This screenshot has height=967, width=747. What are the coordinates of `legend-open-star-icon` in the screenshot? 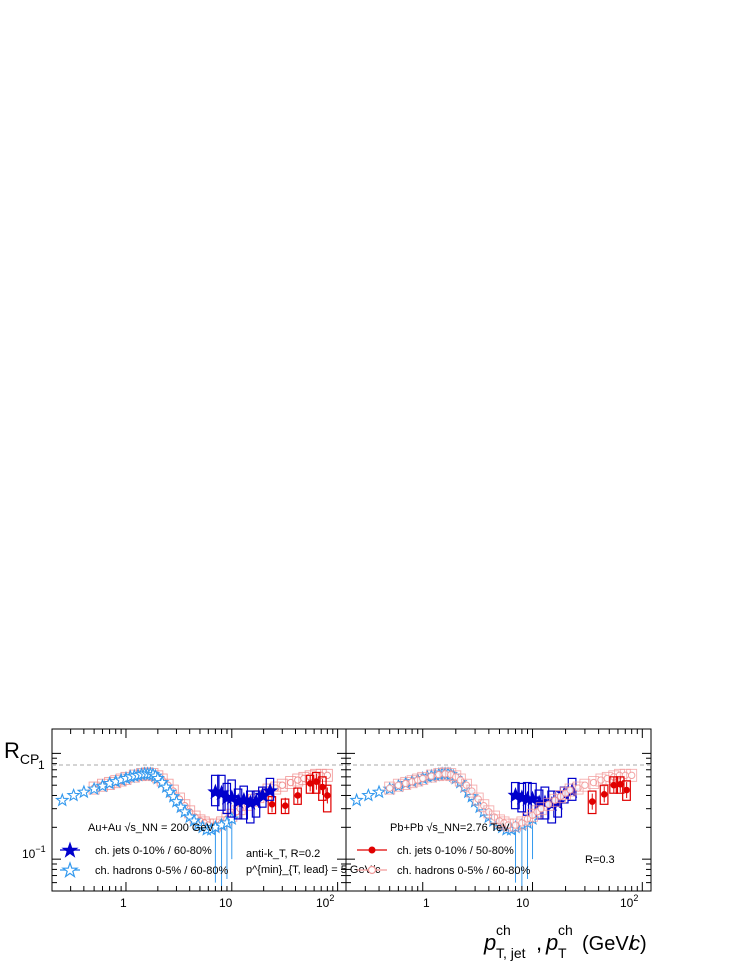 It's located at (70, 870).